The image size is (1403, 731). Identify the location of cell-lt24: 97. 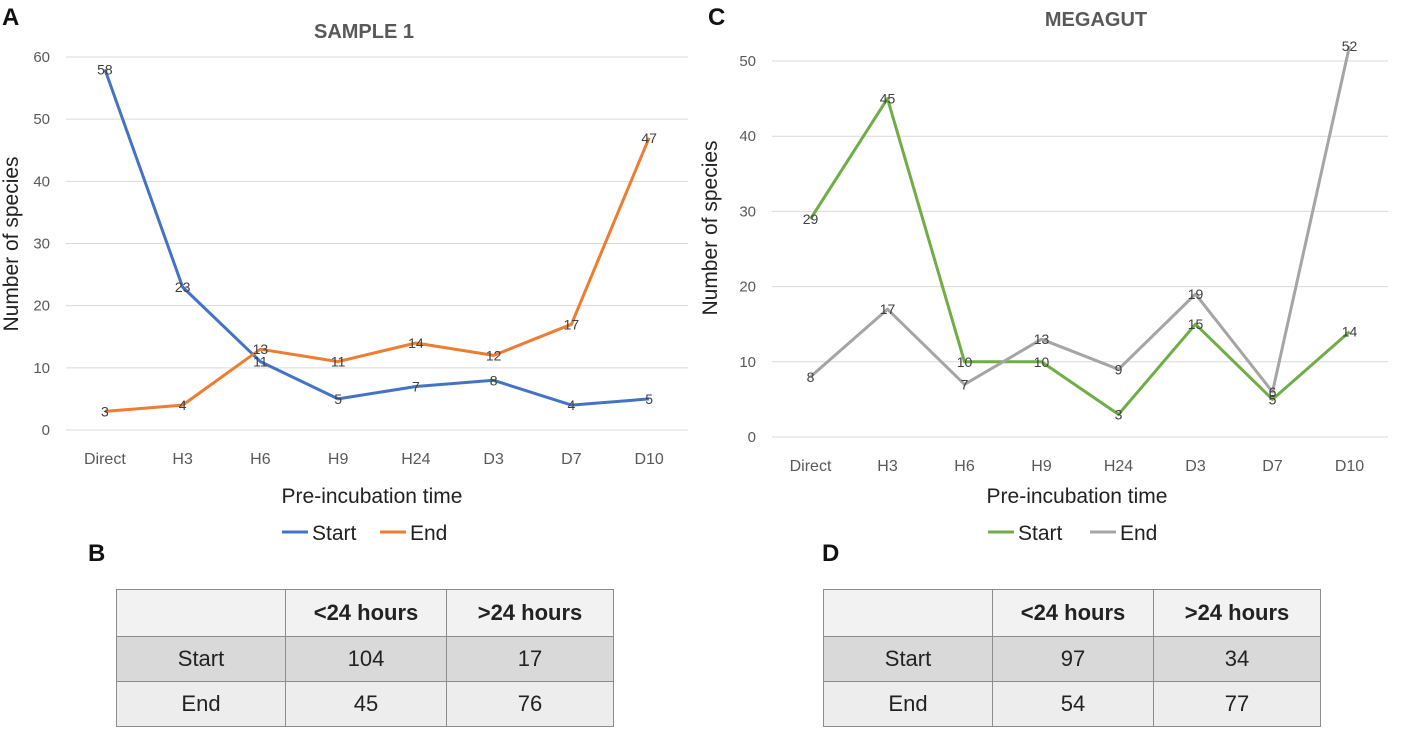
(1073, 659).